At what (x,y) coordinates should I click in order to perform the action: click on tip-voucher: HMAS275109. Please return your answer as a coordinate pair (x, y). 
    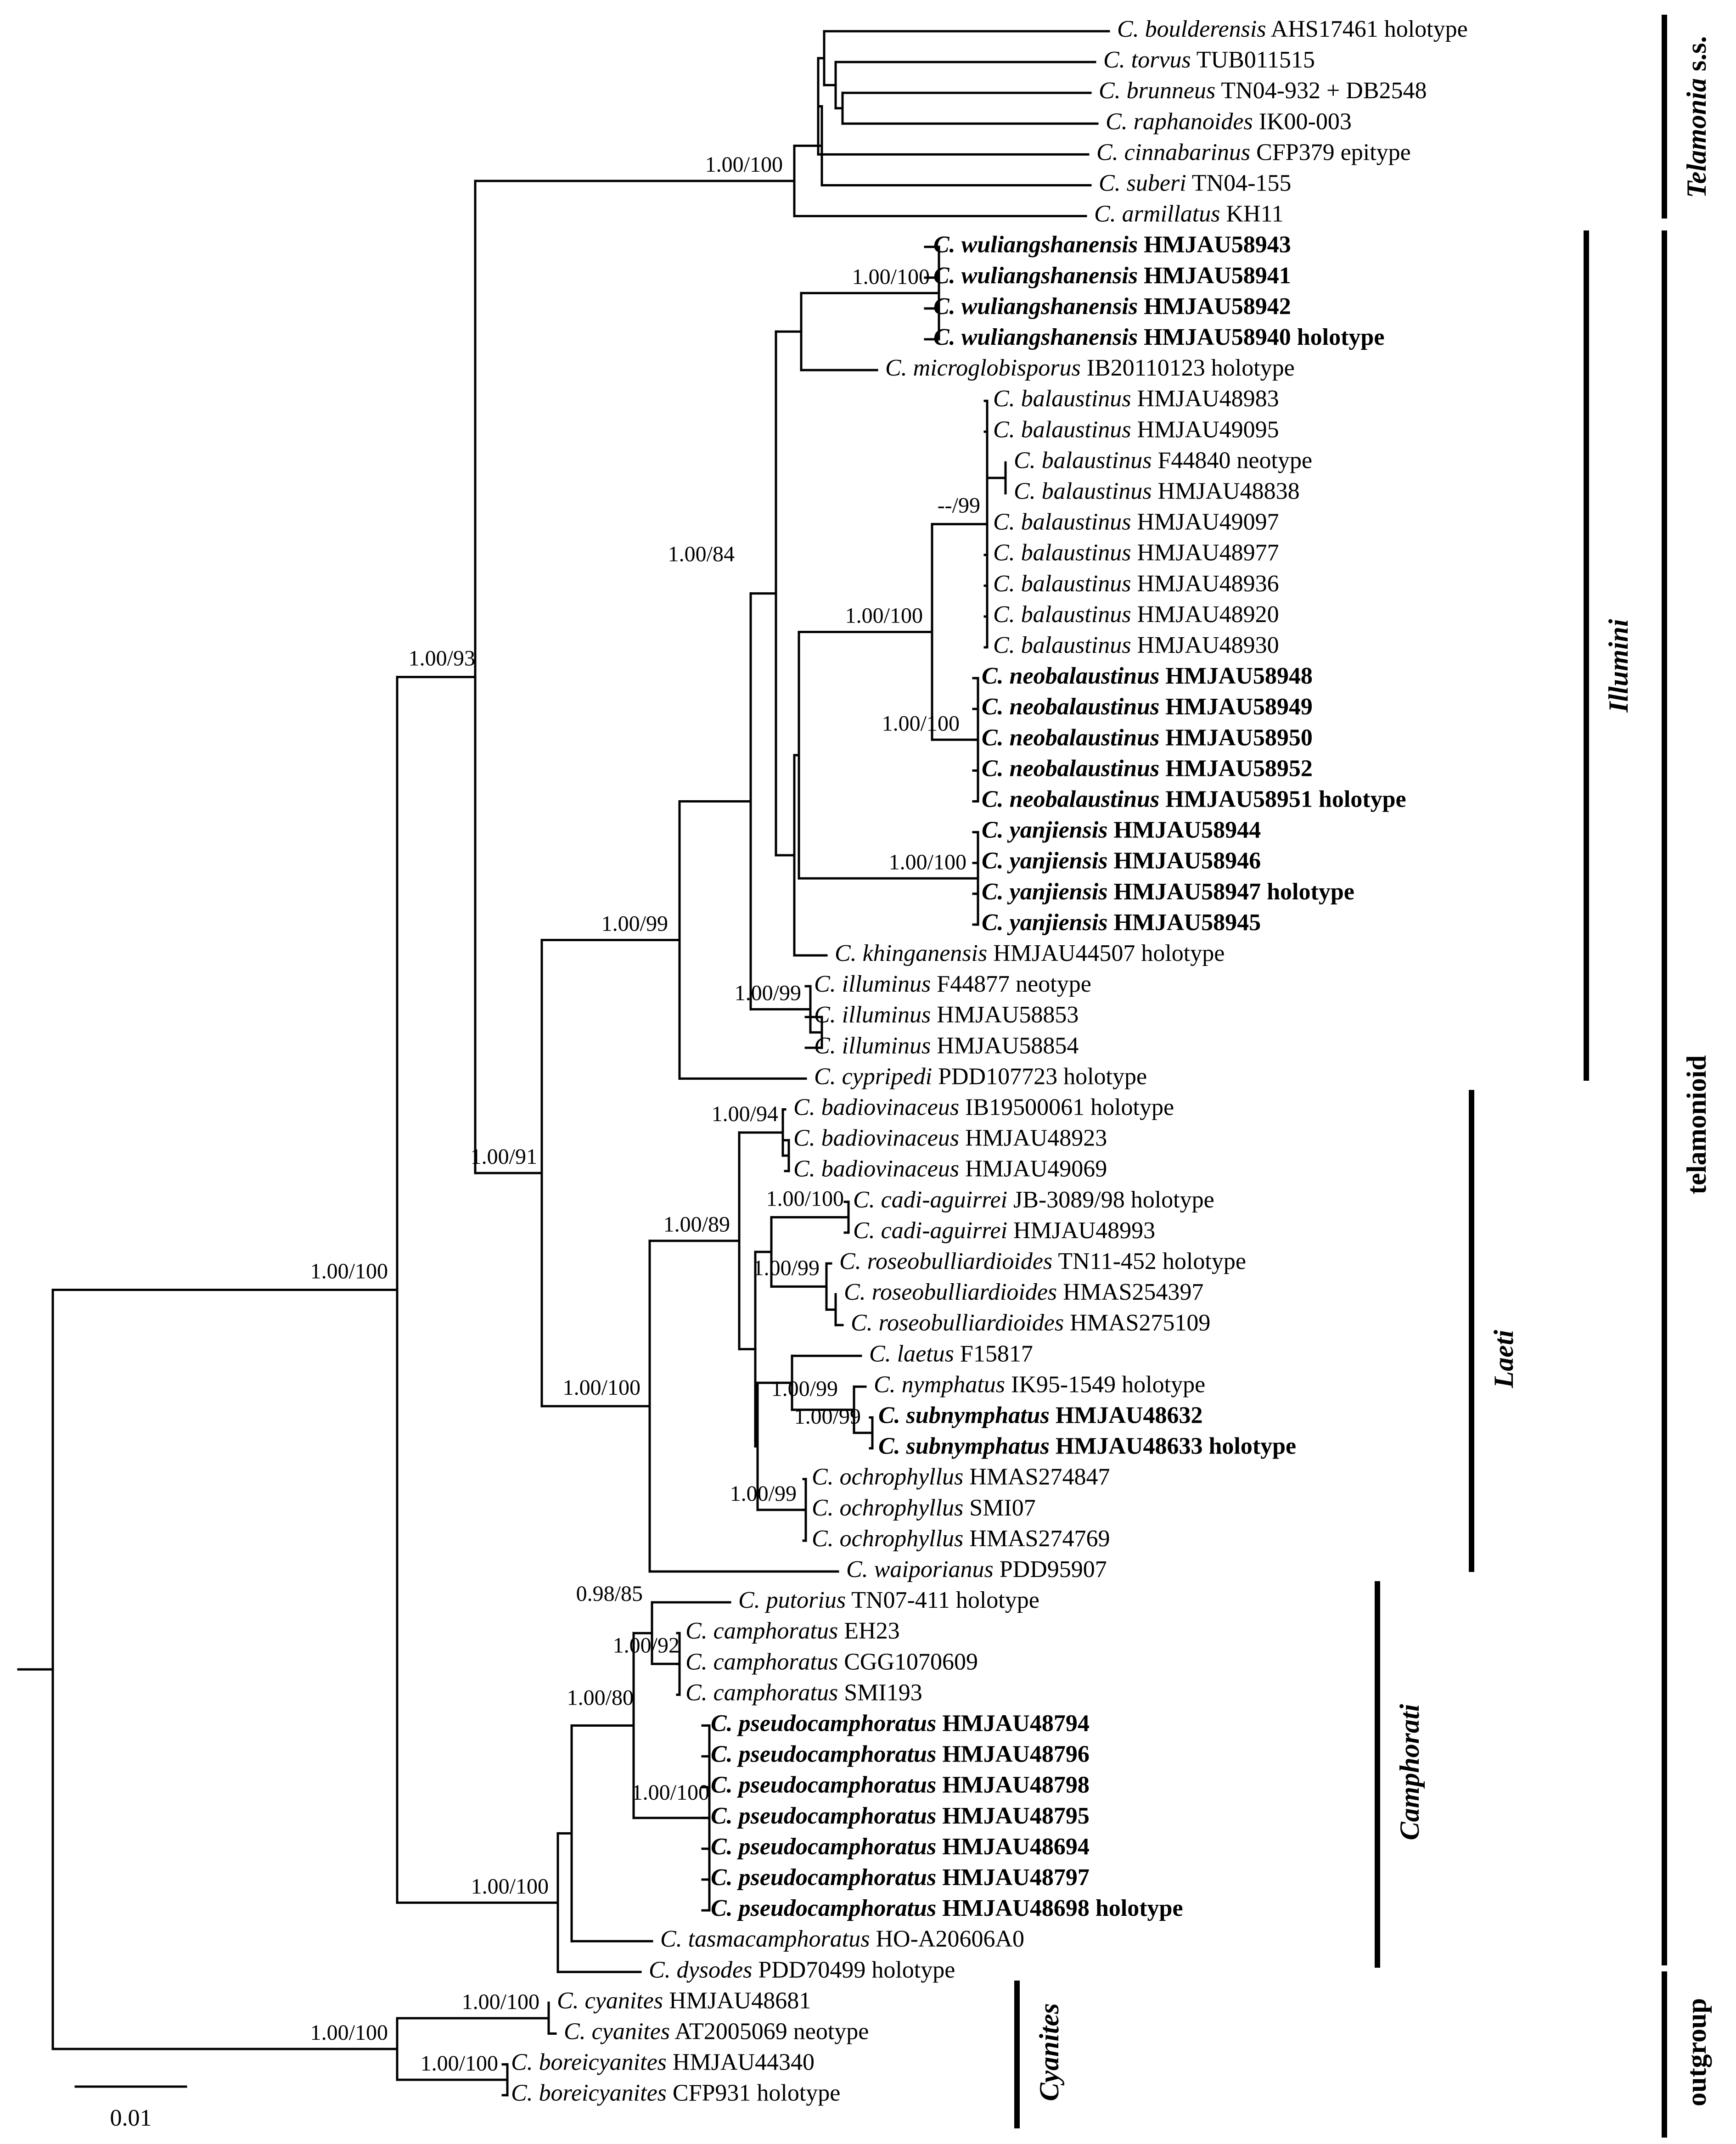
    Looking at the image, I should click on (1137, 1323).